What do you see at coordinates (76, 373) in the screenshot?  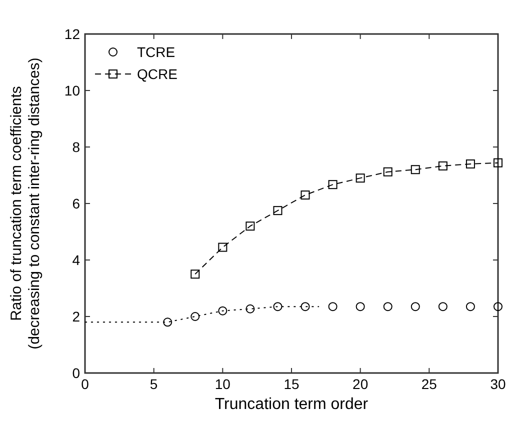 I see `y-tick-label: 0` at bounding box center [76, 373].